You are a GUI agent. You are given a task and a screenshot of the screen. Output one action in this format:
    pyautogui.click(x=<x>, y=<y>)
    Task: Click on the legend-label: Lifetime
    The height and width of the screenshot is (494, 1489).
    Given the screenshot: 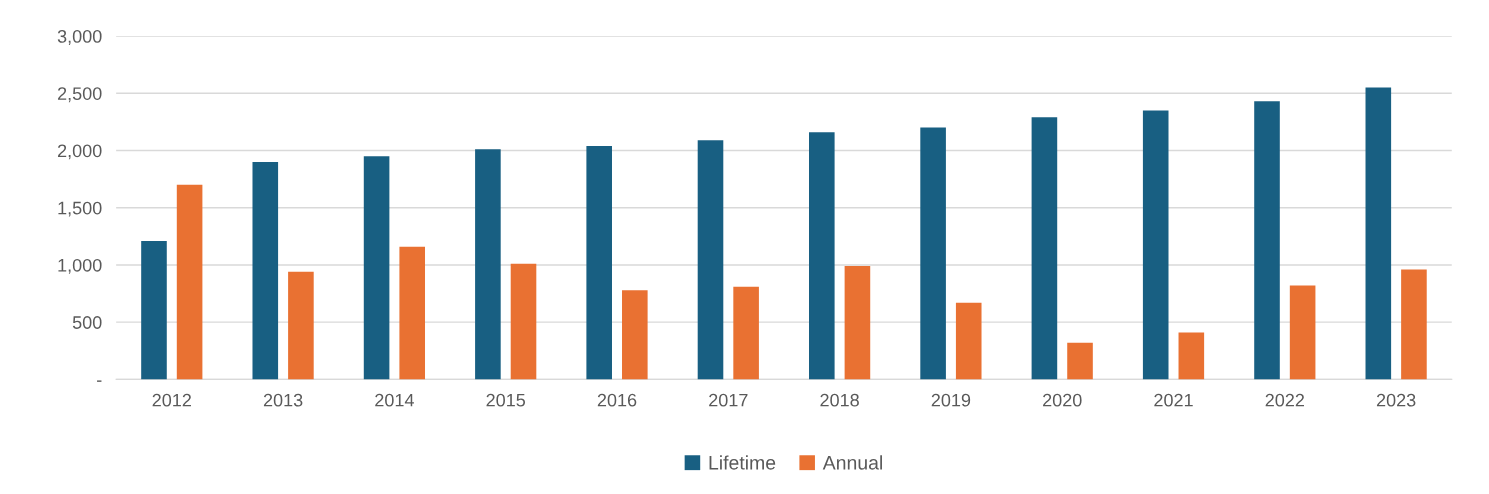 What is the action you would take?
    pyautogui.click(x=742, y=462)
    